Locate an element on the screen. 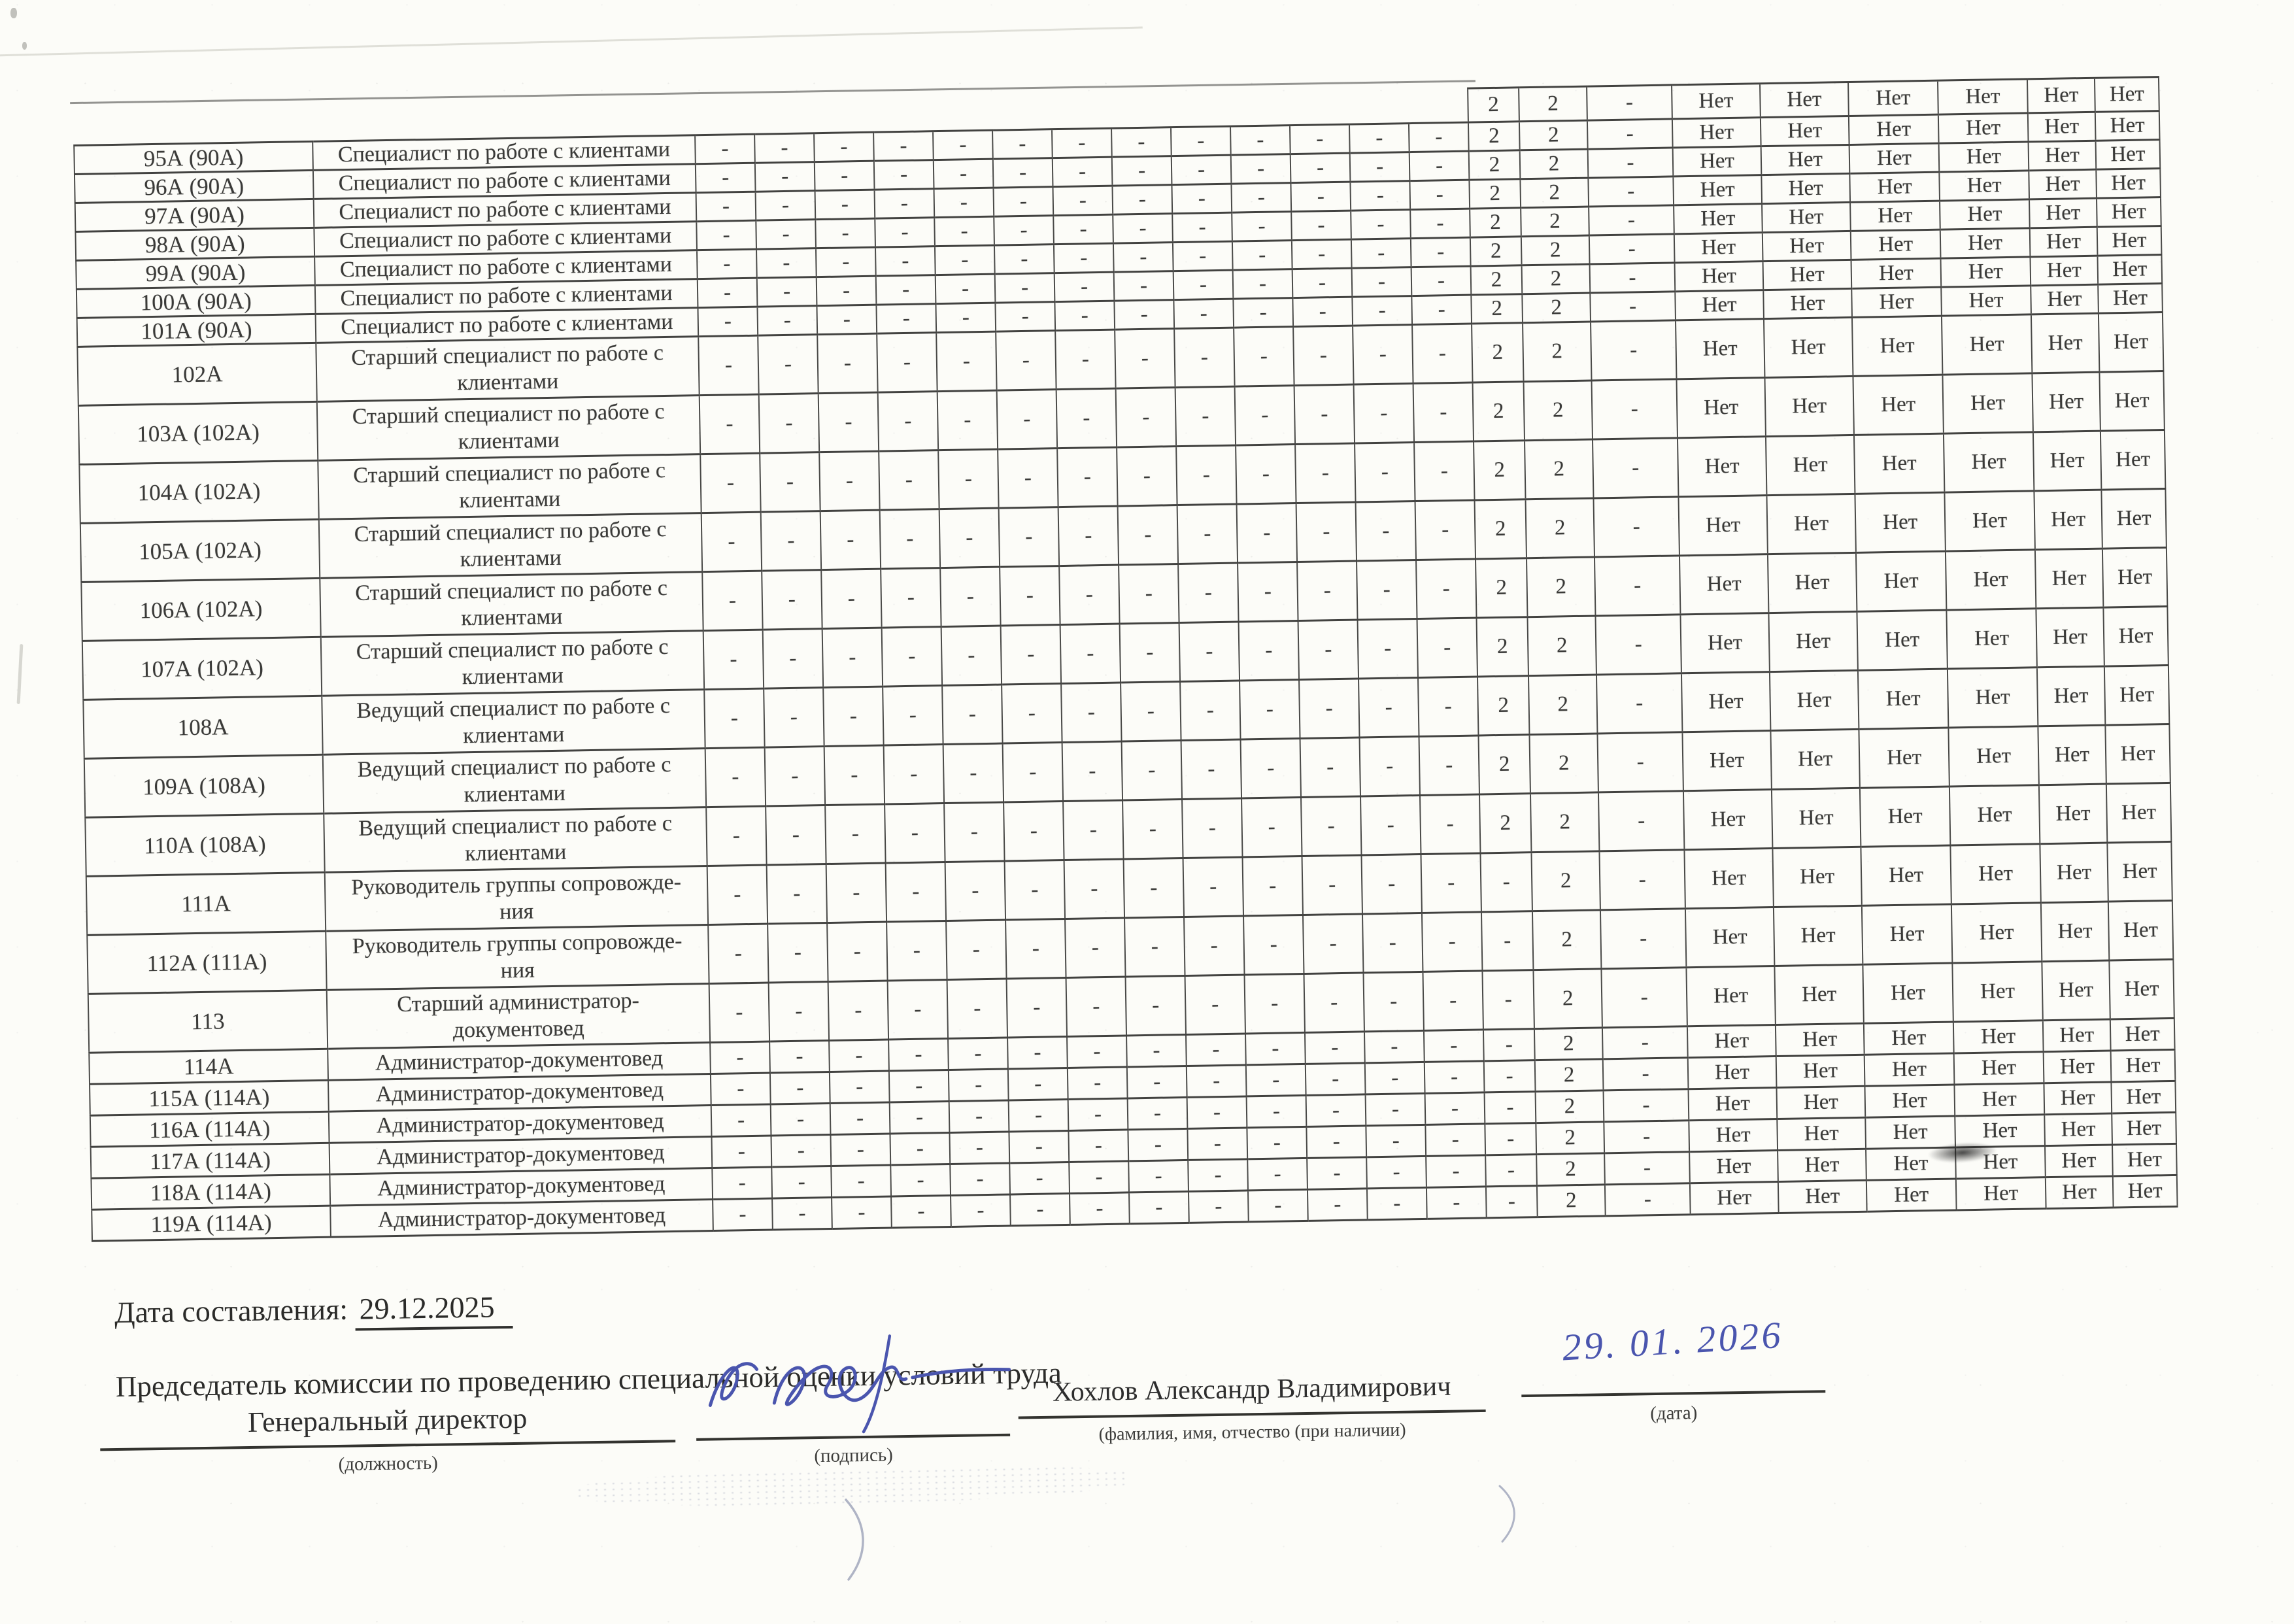 This screenshot has width=2294, height=1624. position-signature-group: Генеральный директор (должность) is located at coordinates (388, 1442).